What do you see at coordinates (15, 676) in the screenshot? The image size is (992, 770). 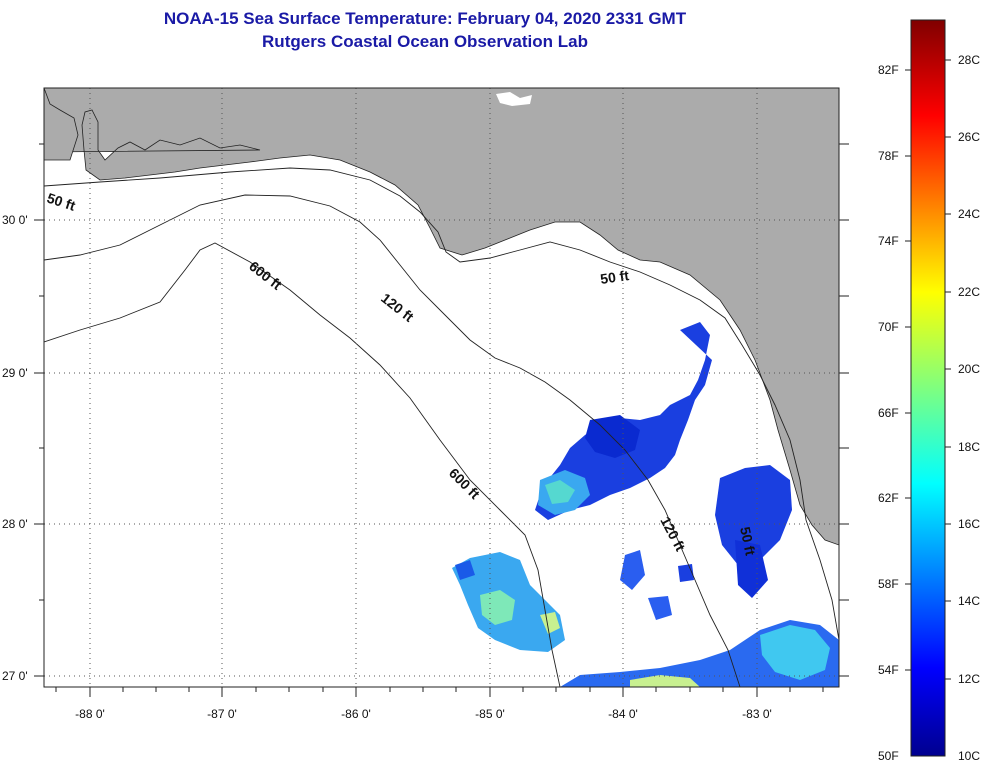 I see `lat-label: 27 0'` at bounding box center [15, 676].